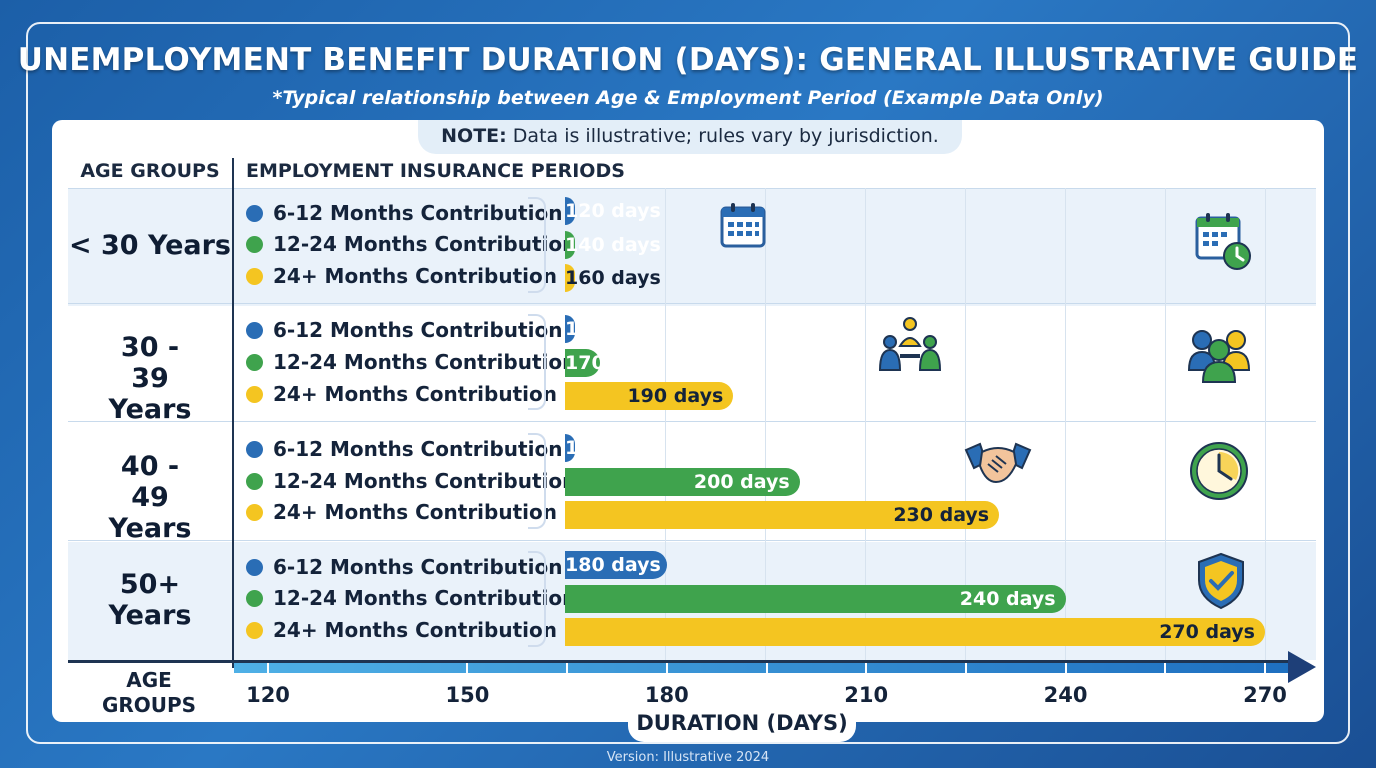  I want to click on handshake-icon, so click(998, 463).